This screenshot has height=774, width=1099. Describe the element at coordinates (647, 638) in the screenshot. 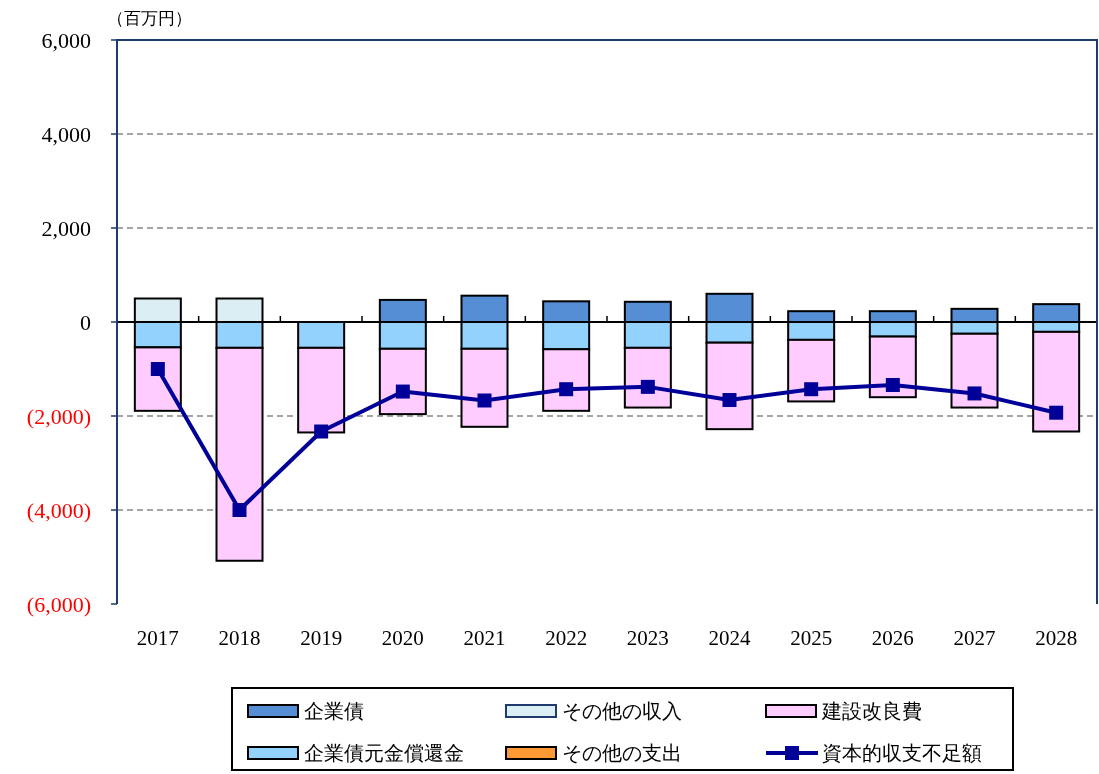

I see `x-tick-label: 2023` at that location.